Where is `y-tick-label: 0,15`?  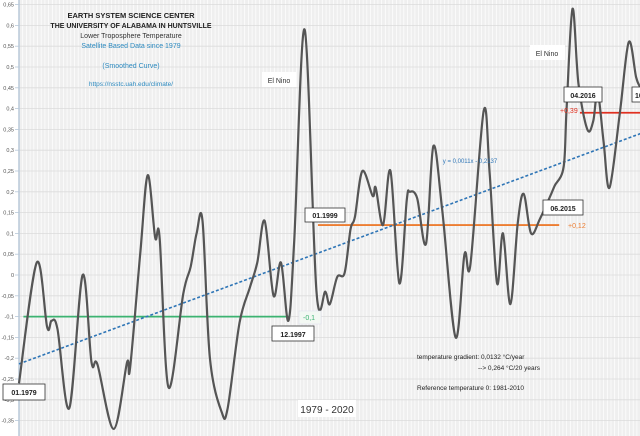
y-tick-label: 0,15 is located at coordinates (8, 214).